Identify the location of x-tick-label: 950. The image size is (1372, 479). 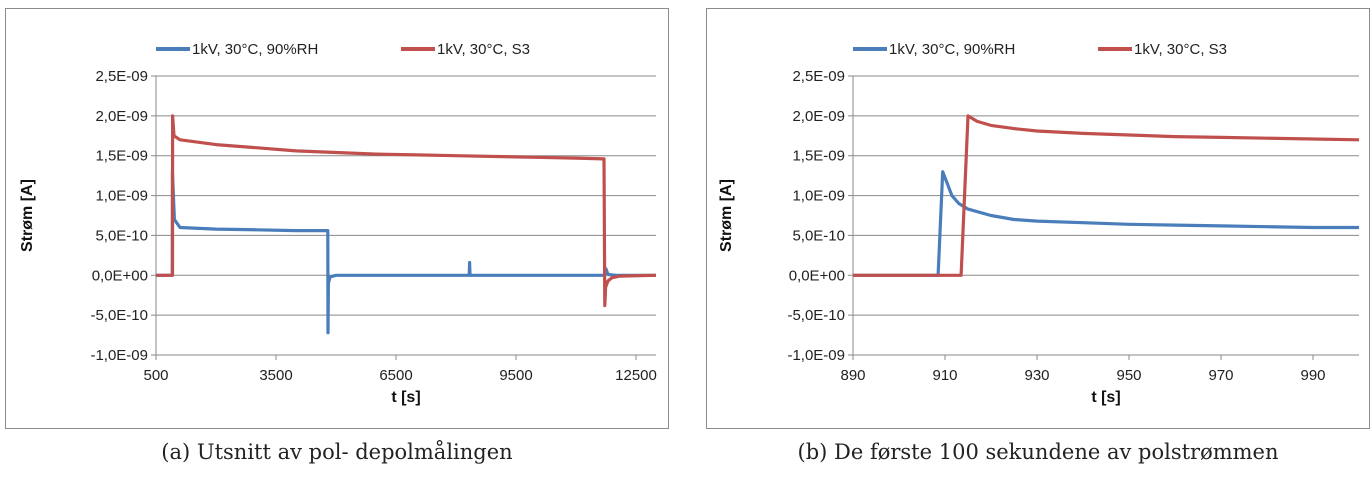
(1128, 375).